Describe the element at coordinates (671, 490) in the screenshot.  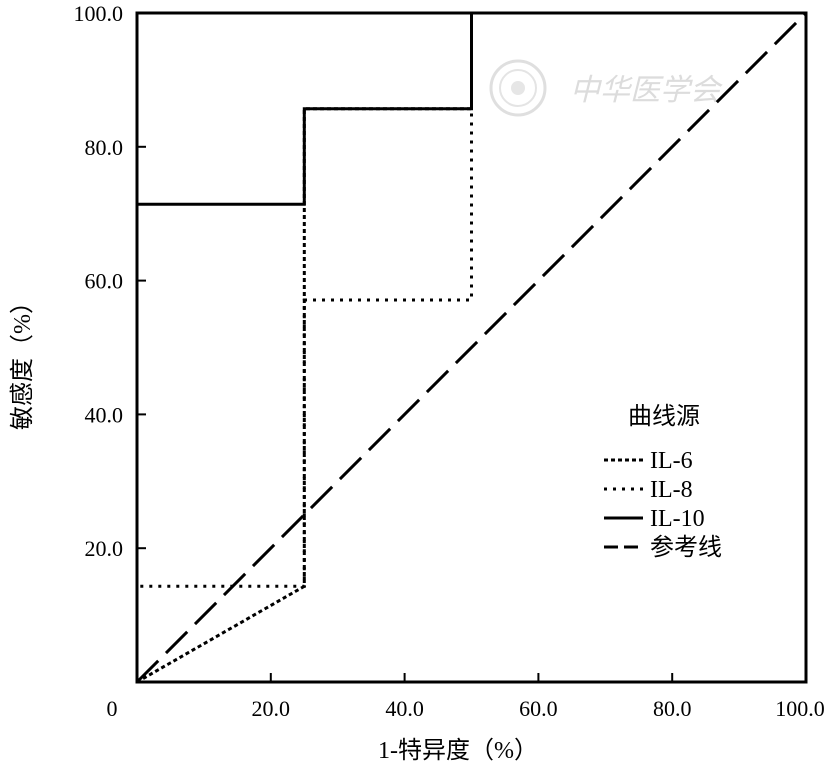
I see `legend-label-IL-8: IL-8` at that location.